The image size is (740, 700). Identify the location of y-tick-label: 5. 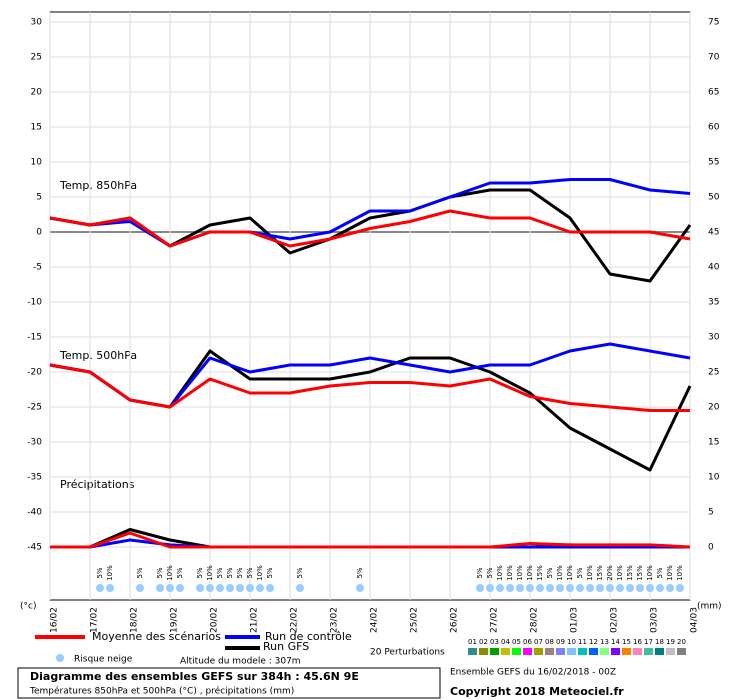
(39, 198).